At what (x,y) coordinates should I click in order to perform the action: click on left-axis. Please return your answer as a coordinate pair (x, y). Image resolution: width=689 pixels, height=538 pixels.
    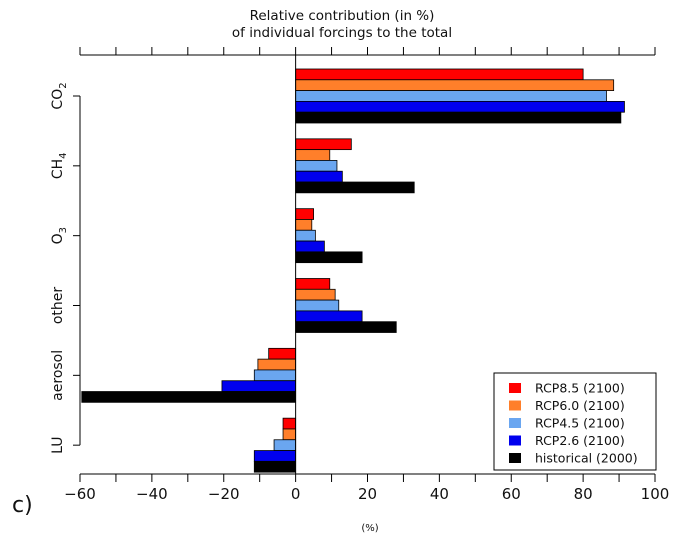
    Looking at the image, I should click on (77, 270).